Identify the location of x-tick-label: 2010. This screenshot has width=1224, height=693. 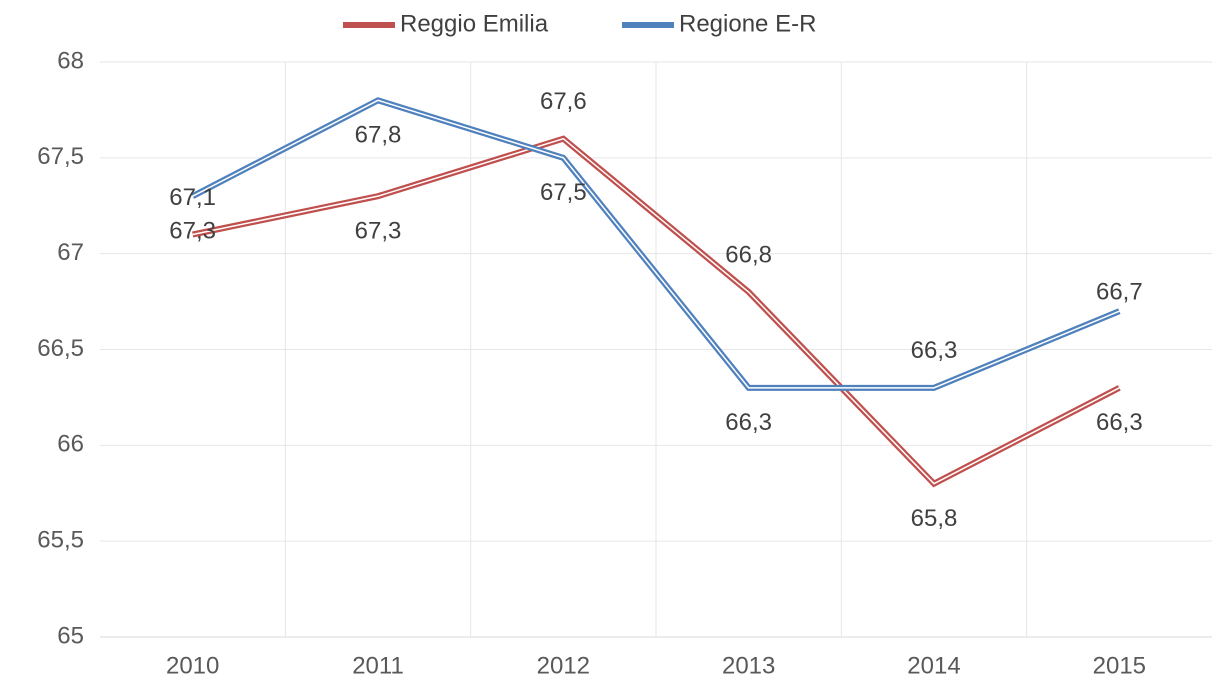
(192, 665).